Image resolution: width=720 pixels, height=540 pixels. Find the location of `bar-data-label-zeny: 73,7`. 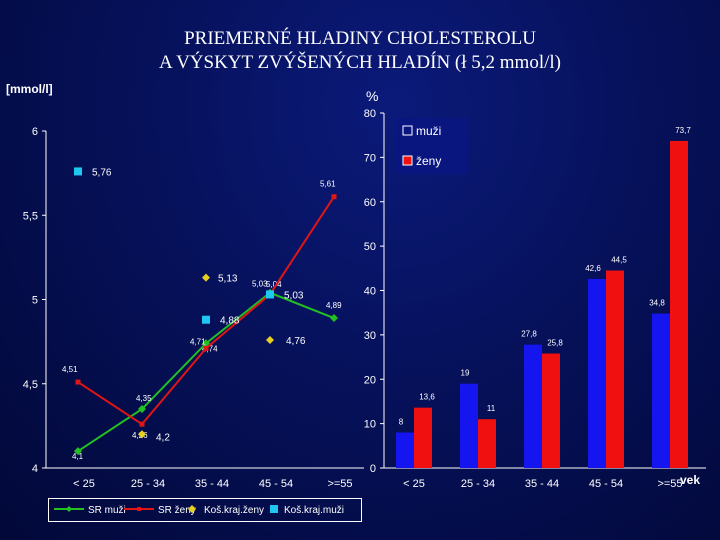

bar-data-label-zeny: 73,7 is located at coordinates (683, 130).